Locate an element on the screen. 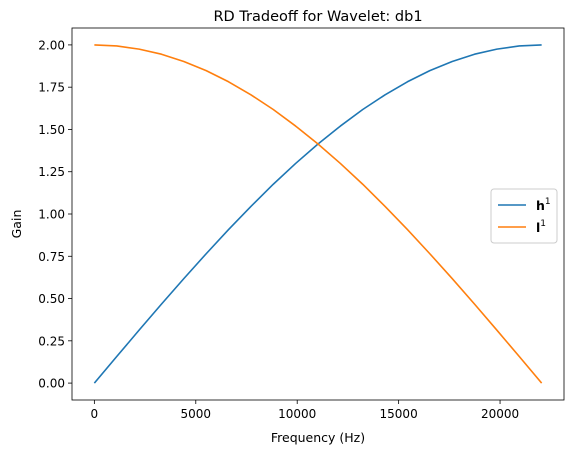 This screenshot has width=576, height=455. x-tick-label: 0 is located at coordinates (95, 414).